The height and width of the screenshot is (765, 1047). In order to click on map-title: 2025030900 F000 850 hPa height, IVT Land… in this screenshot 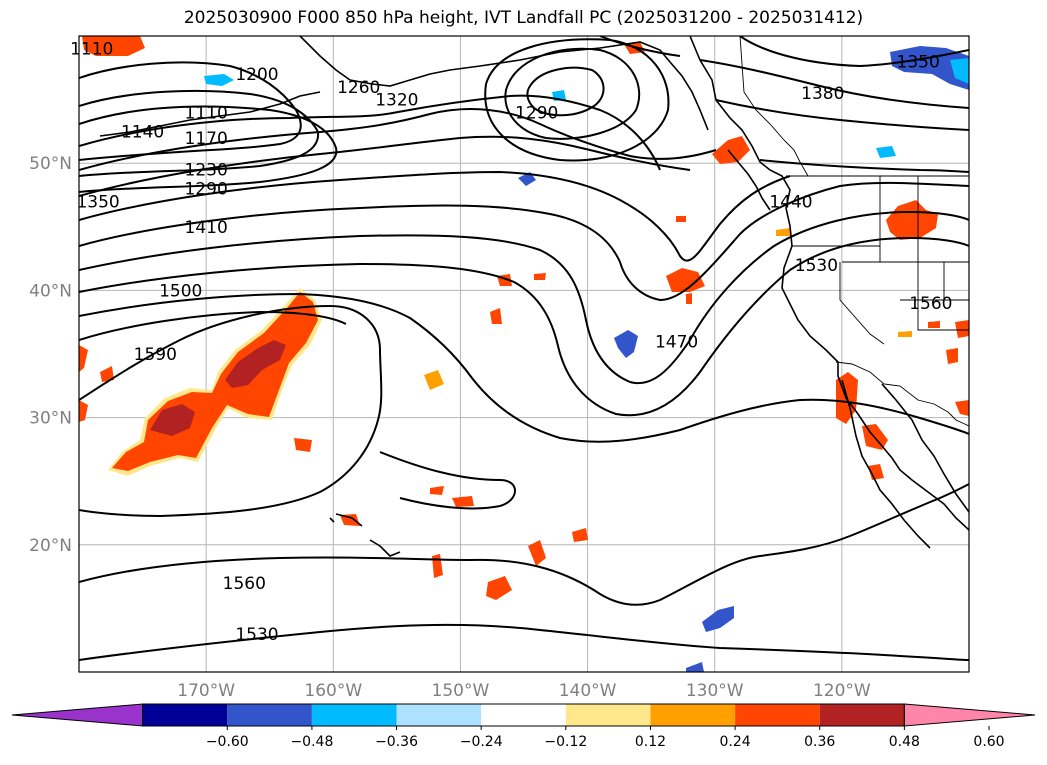, I will do `click(523, 18)`.